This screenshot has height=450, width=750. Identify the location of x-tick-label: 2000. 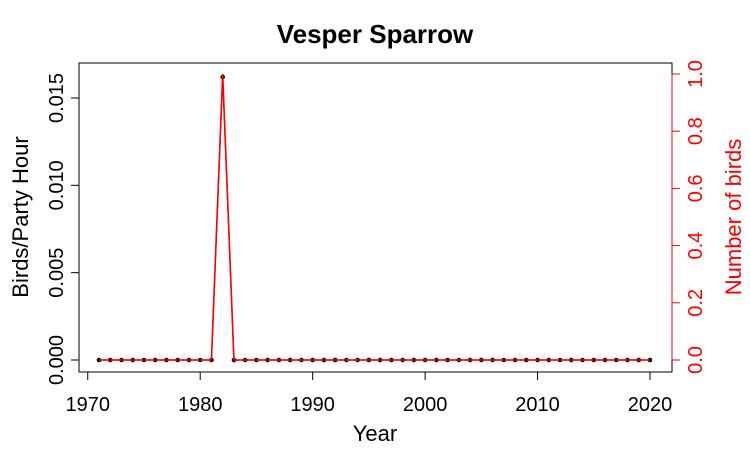
(425, 405).